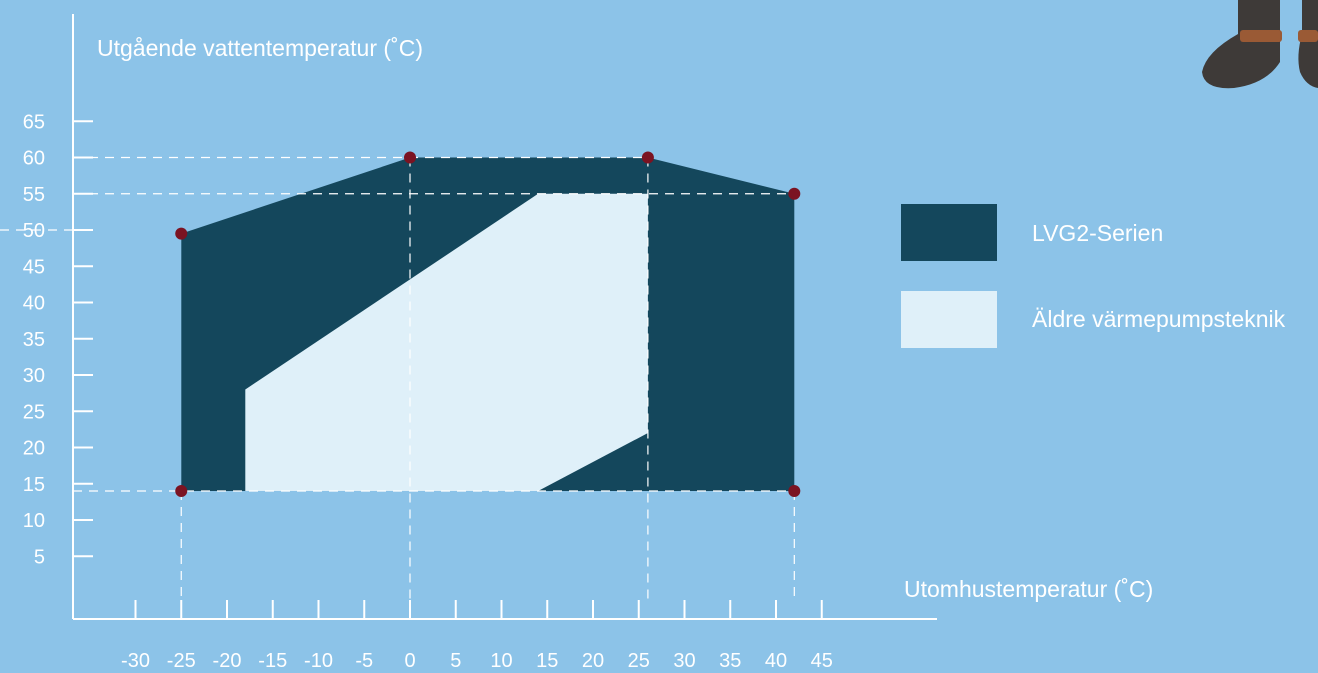 The image size is (1318, 673). What do you see at coordinates (34, 195) in the screenshot?
I see `y-tick-label: 55` at bounding box center [34, 195].